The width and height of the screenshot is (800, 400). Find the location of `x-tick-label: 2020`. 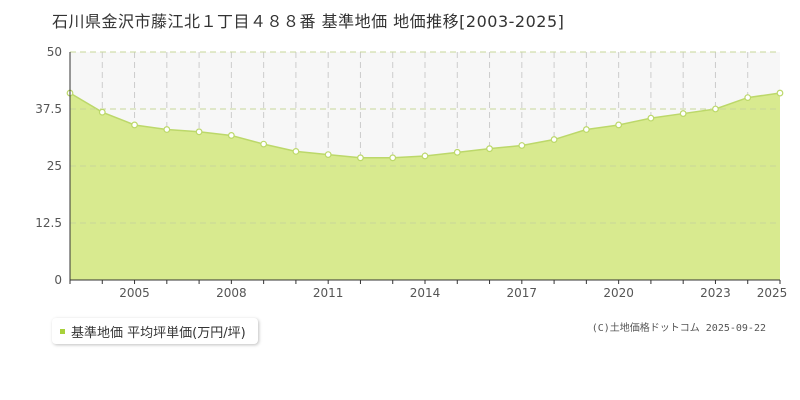

x-tick-label: 2020 is located at coordinates (618, 293).